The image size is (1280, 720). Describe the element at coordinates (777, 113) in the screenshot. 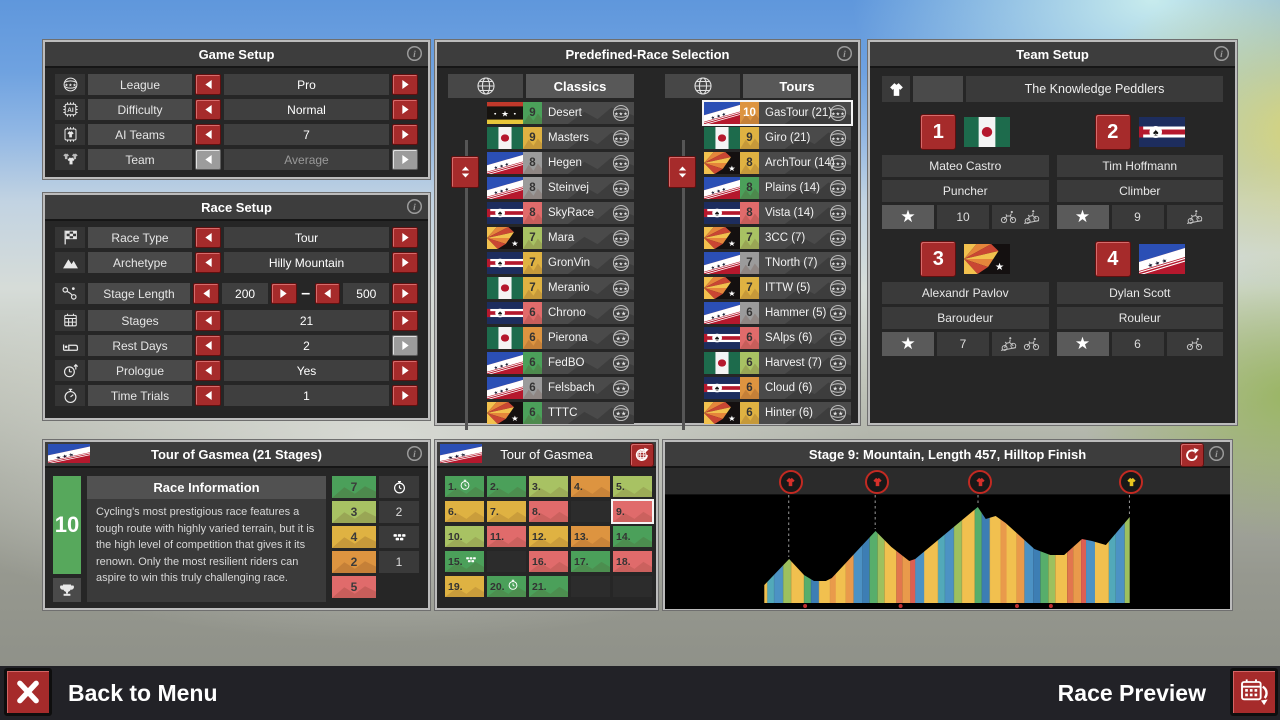

I see `race-list-item: ★ ★ ★ 10 GasTour (21) ★★★` at that location.